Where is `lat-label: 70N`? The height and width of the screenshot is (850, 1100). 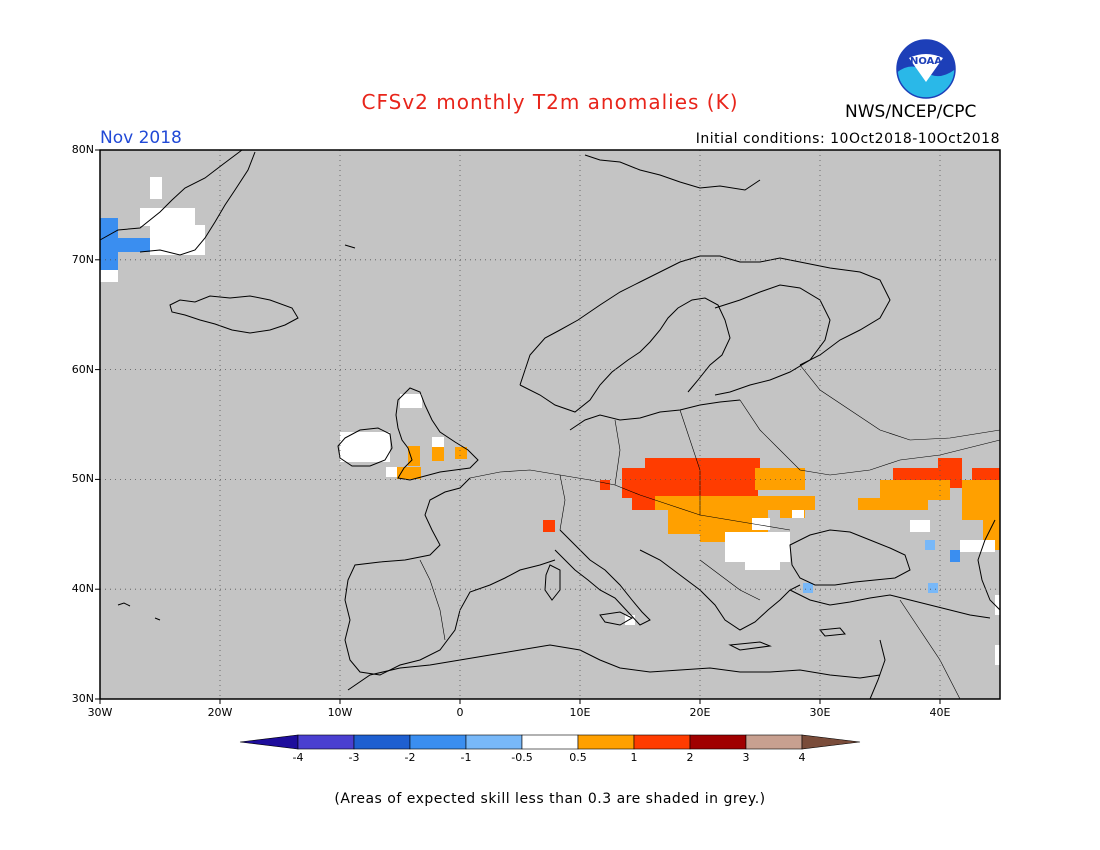 lat-label: 70N is located at coordinates (82, 259).